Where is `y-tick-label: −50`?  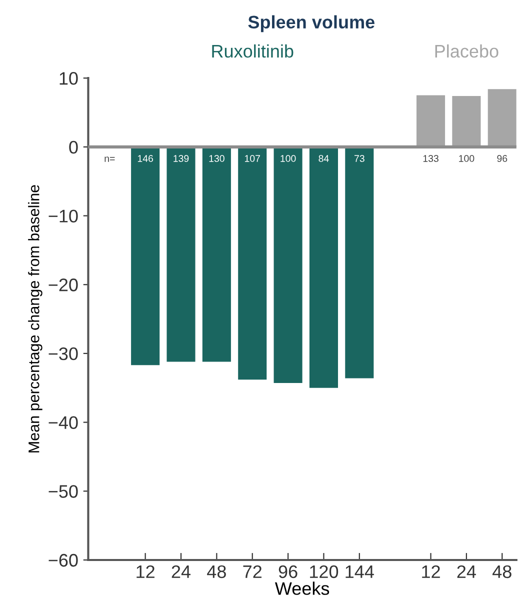
y-tick-label: −50 is located at coordinates (63, 491).